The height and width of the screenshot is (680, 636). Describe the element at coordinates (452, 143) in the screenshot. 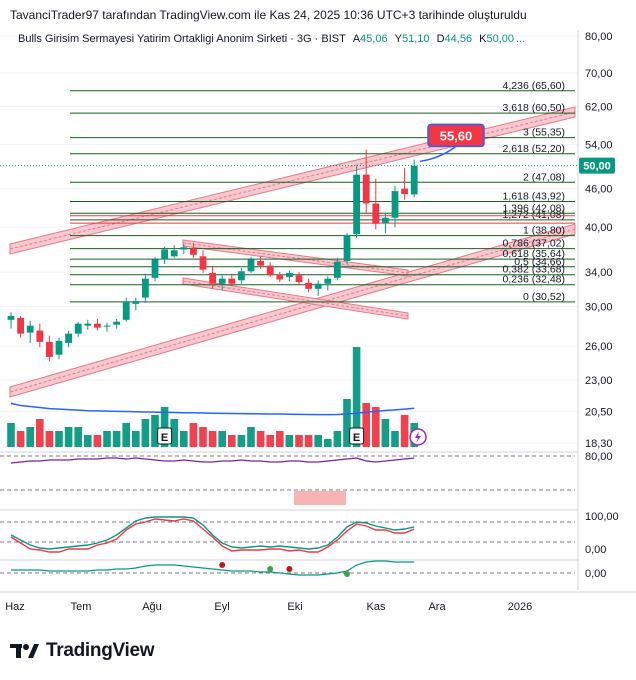

I see `target-callout: 55,60` at that location.